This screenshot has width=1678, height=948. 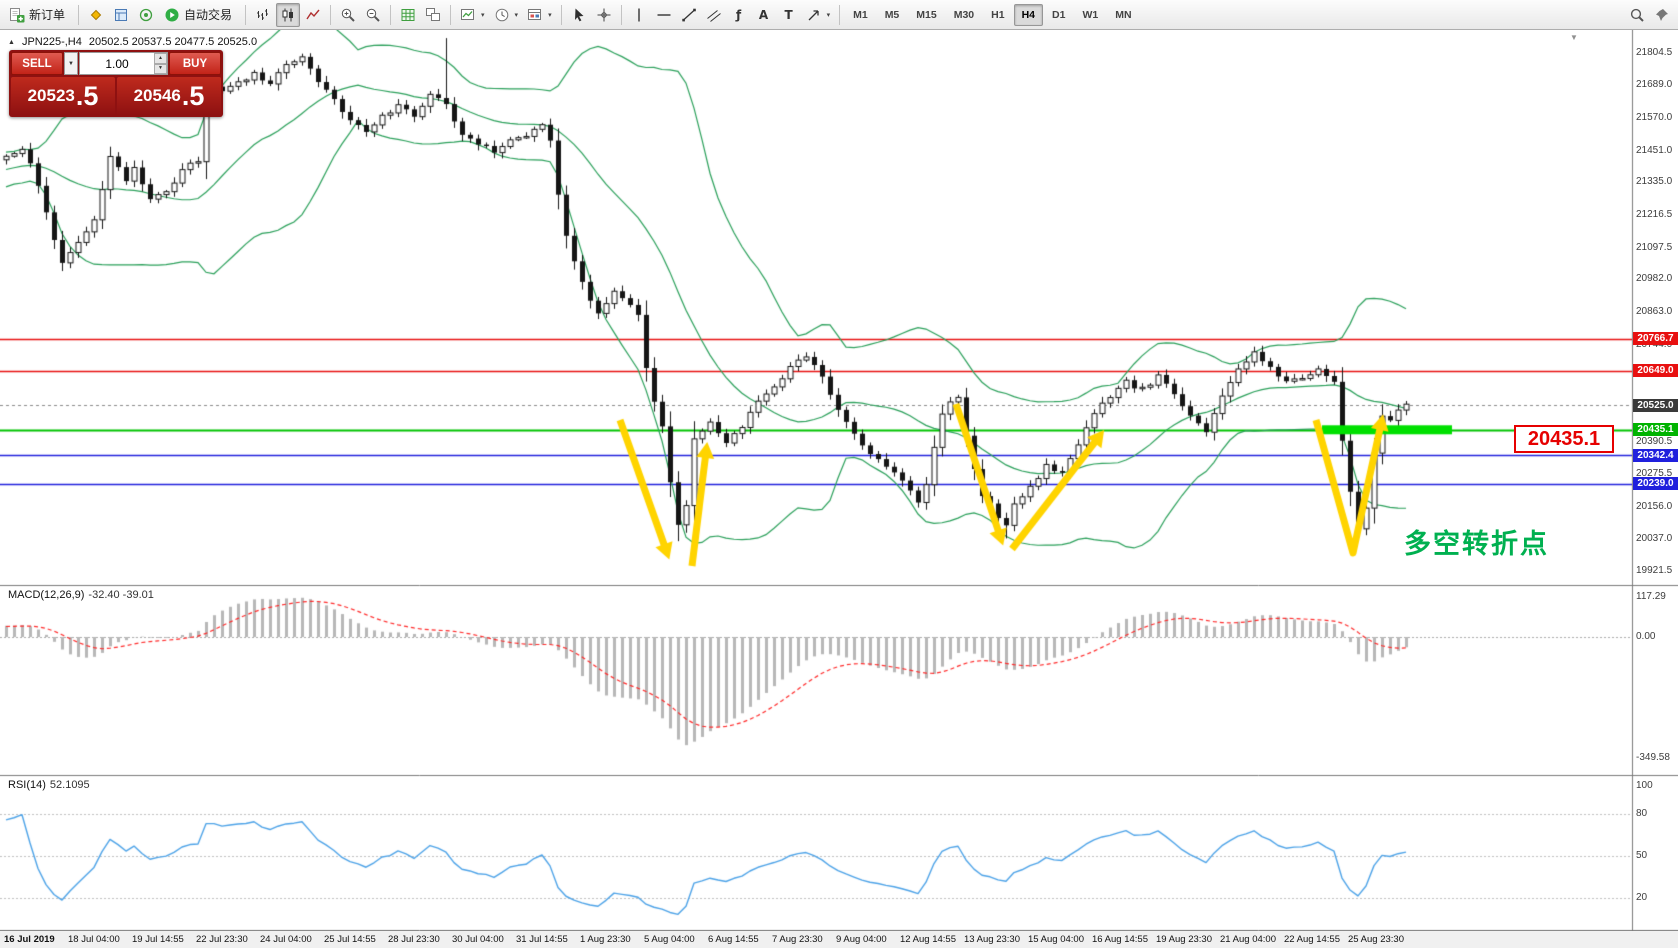 I want to click on zoom-in-icon, so click(x=348, y=15).